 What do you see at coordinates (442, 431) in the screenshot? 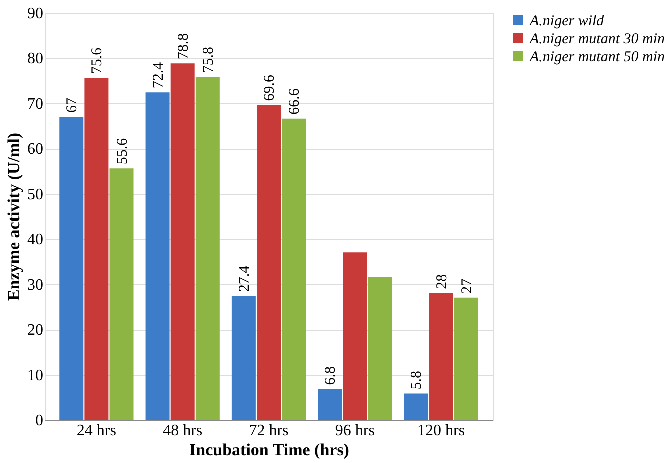
I see `x-tick-label: 120 hrs` at bounding box center [442, 431].